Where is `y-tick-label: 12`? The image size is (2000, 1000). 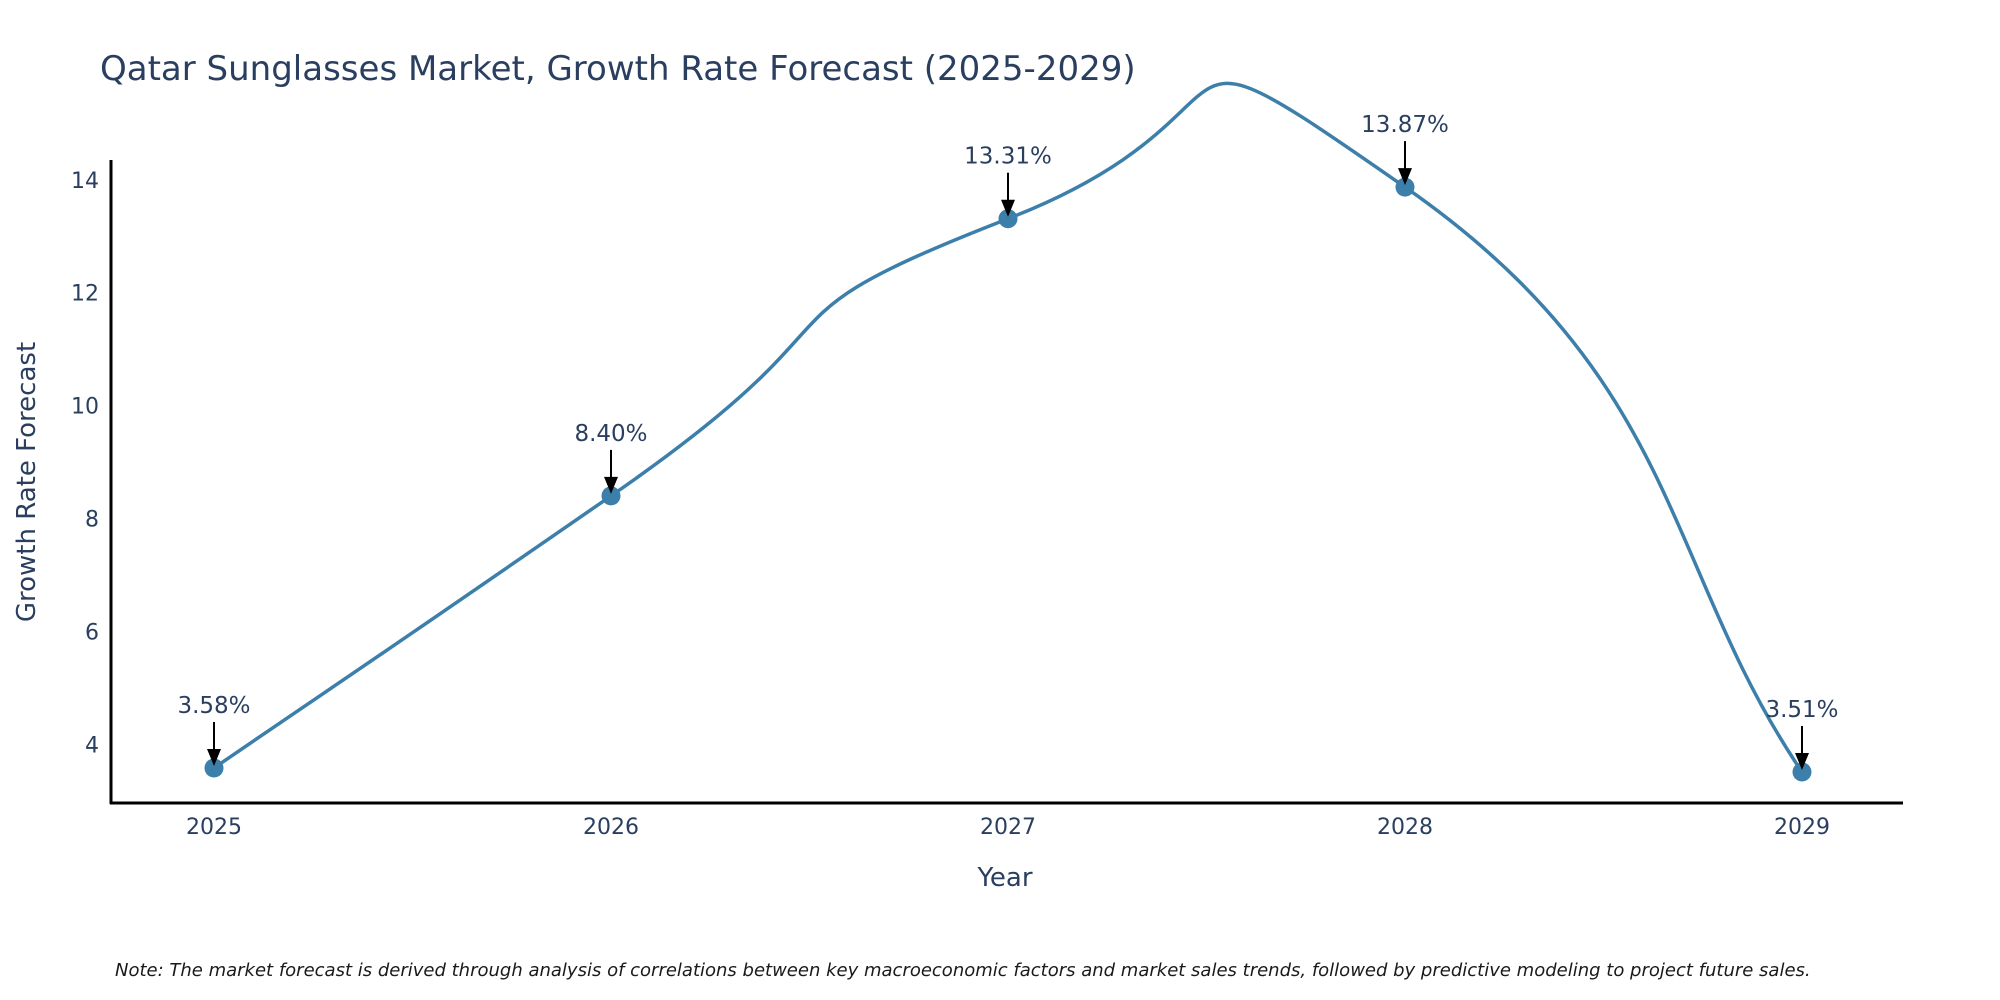 y-tick-label: 12 is located at coordinates (85, 294).